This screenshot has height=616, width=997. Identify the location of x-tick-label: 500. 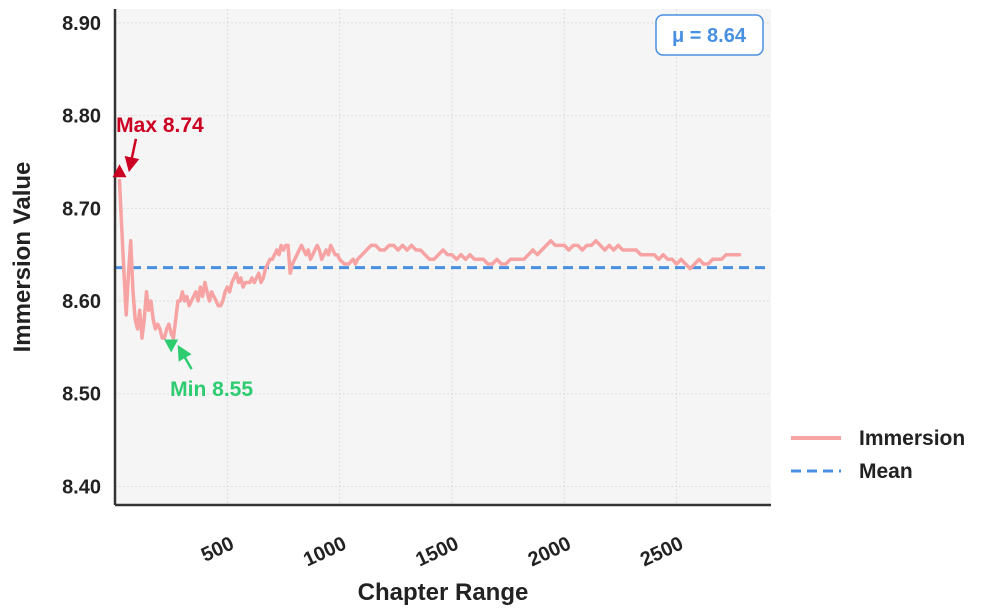
(218, 550).